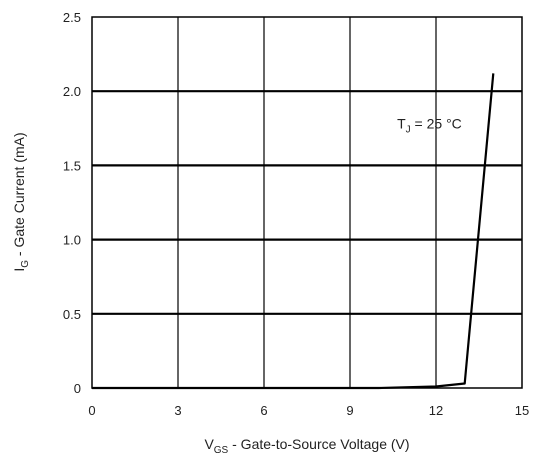 The width and height of the screenshot is (535, 456). What do you see at coordinates (72, 240) in the screenshot?
I see `y-tick-label-2: 1.0` at bounding box center [72, 240].